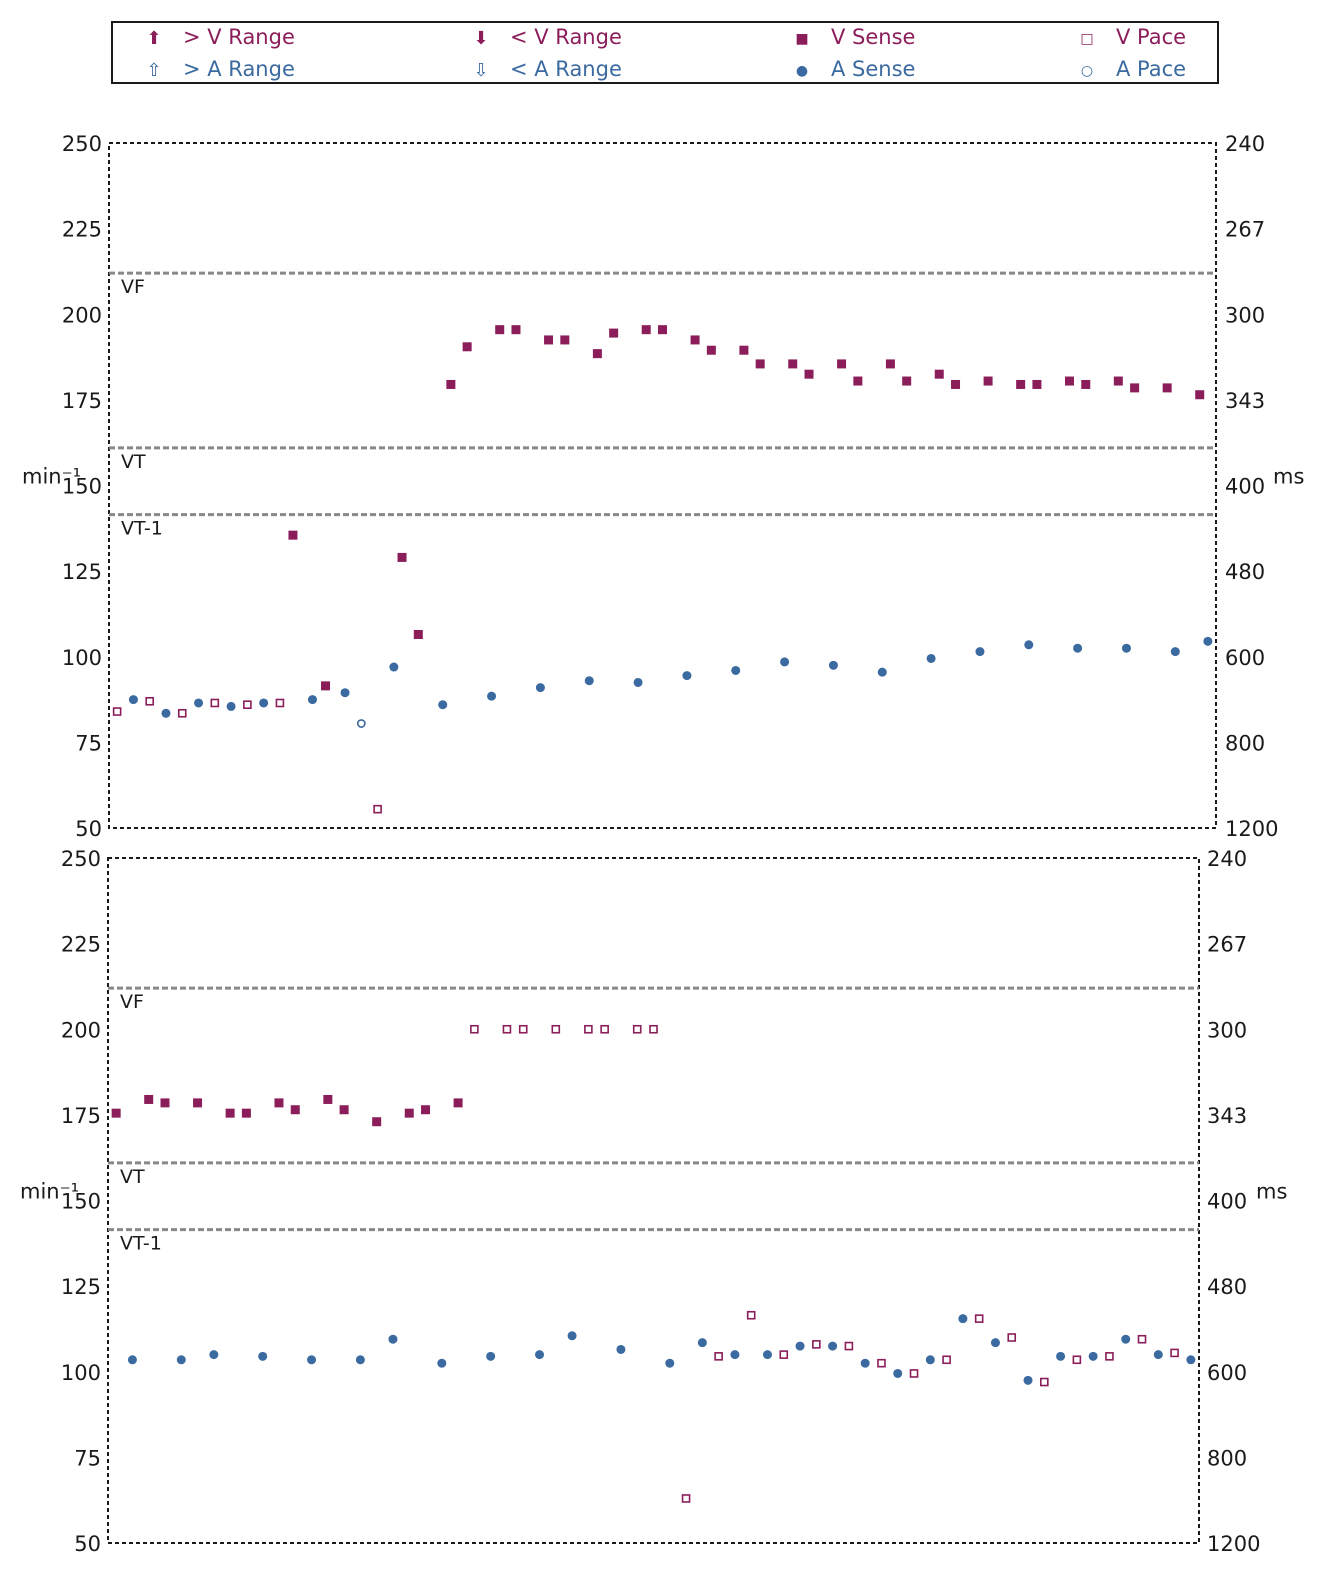  I want to click on y2-tick-label: 1200, so click(1251, 829).